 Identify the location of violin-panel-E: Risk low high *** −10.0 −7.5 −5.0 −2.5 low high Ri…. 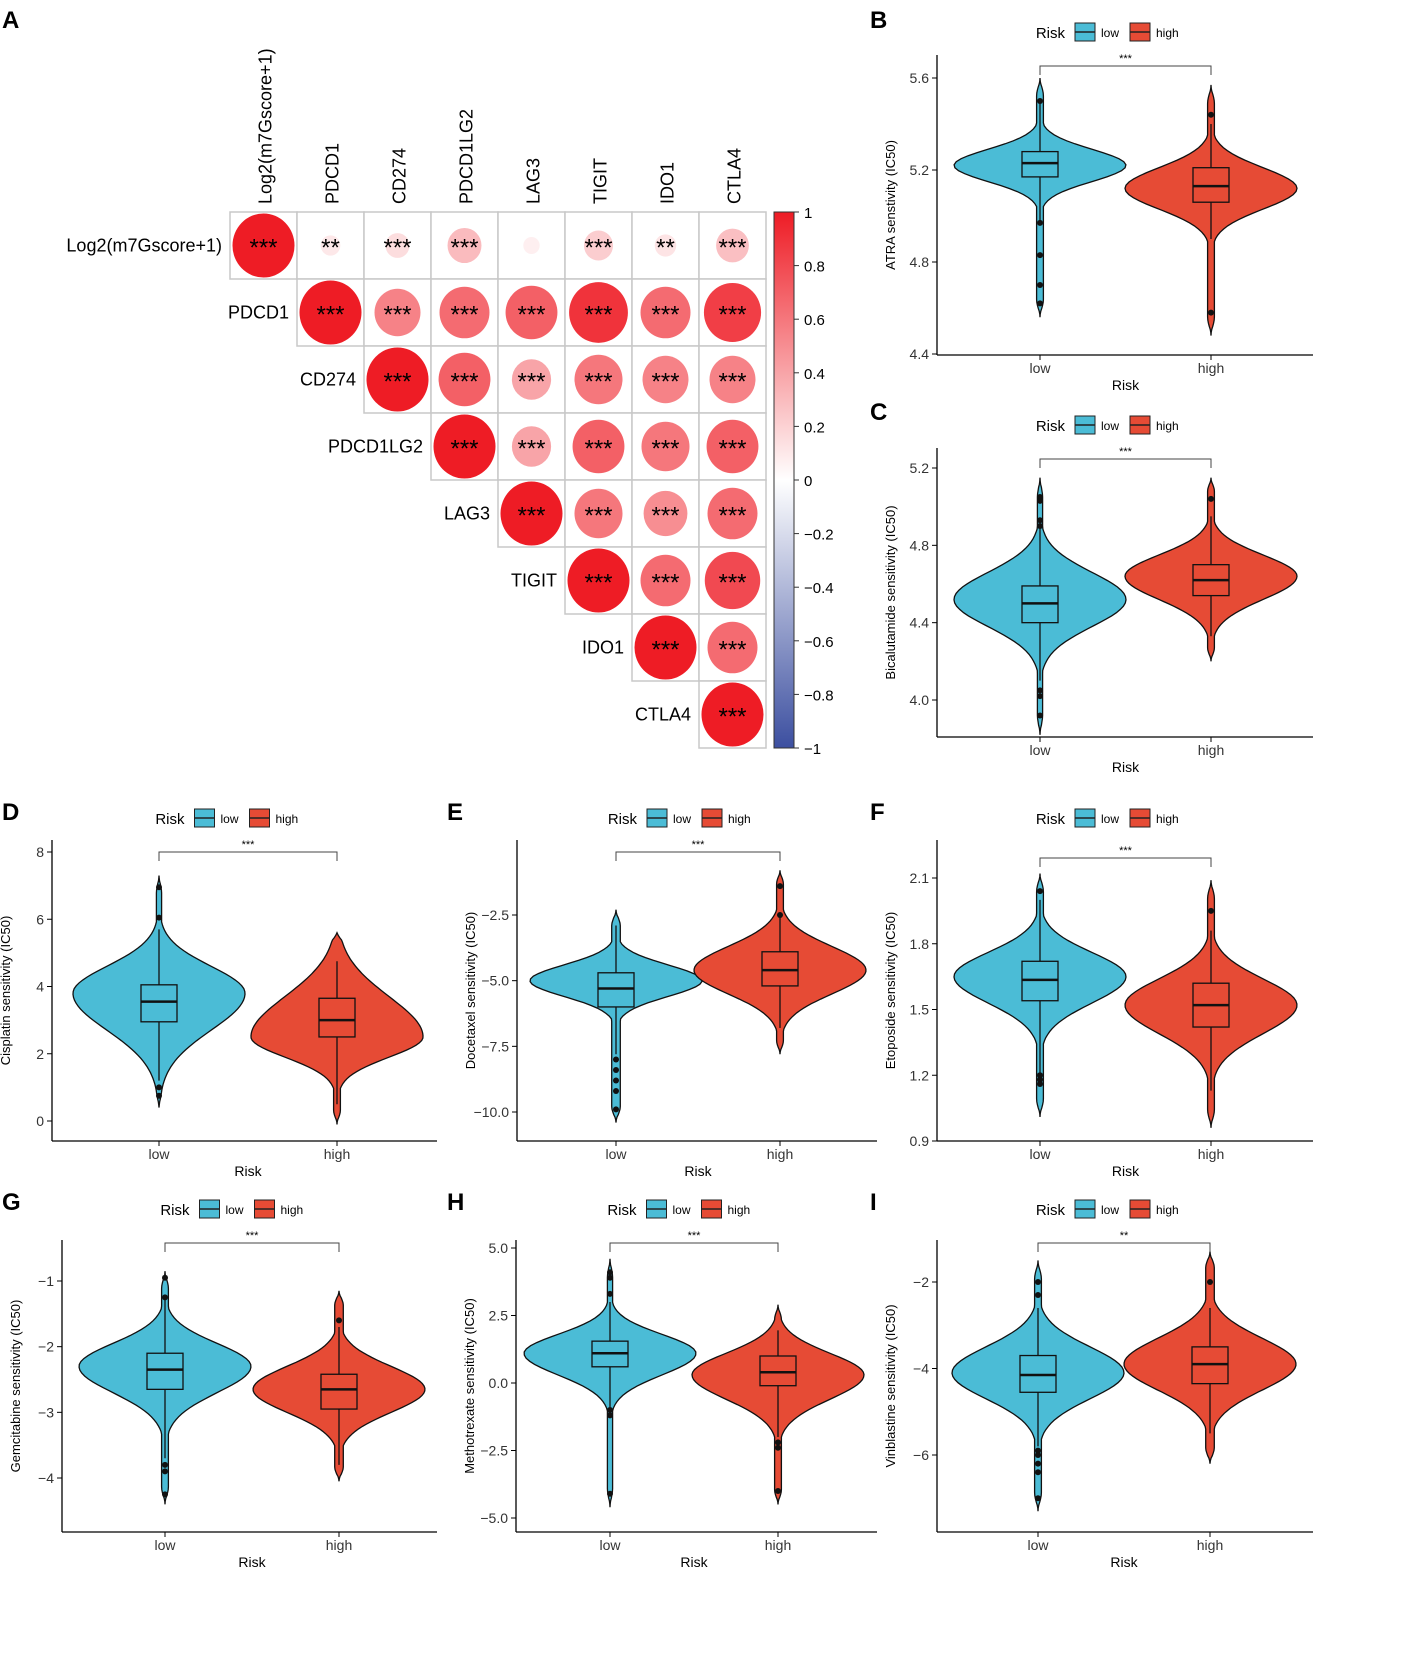
(670, 993).